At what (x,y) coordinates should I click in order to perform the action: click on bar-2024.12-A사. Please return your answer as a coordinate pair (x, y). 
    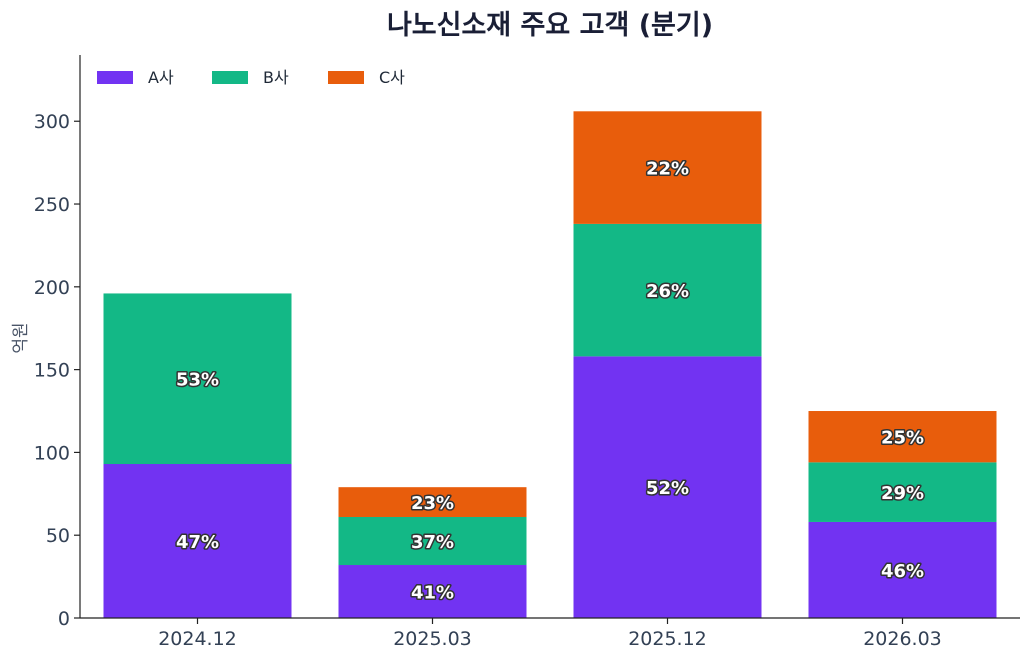
    Looking at the image, I should click on (197, 541).